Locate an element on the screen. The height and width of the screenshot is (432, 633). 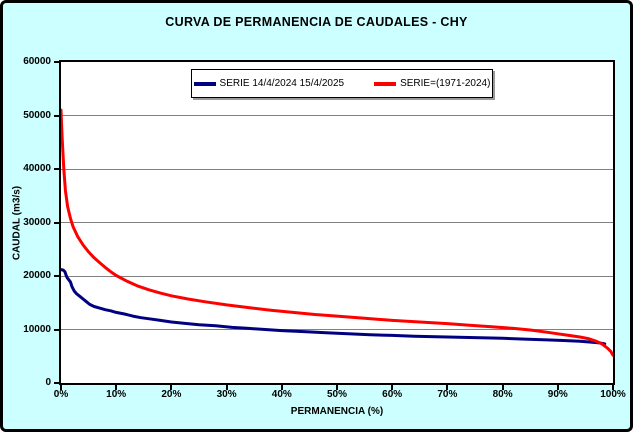
x-axis-title: PERMANENCIA (%) is located at coordinates (337, 411).